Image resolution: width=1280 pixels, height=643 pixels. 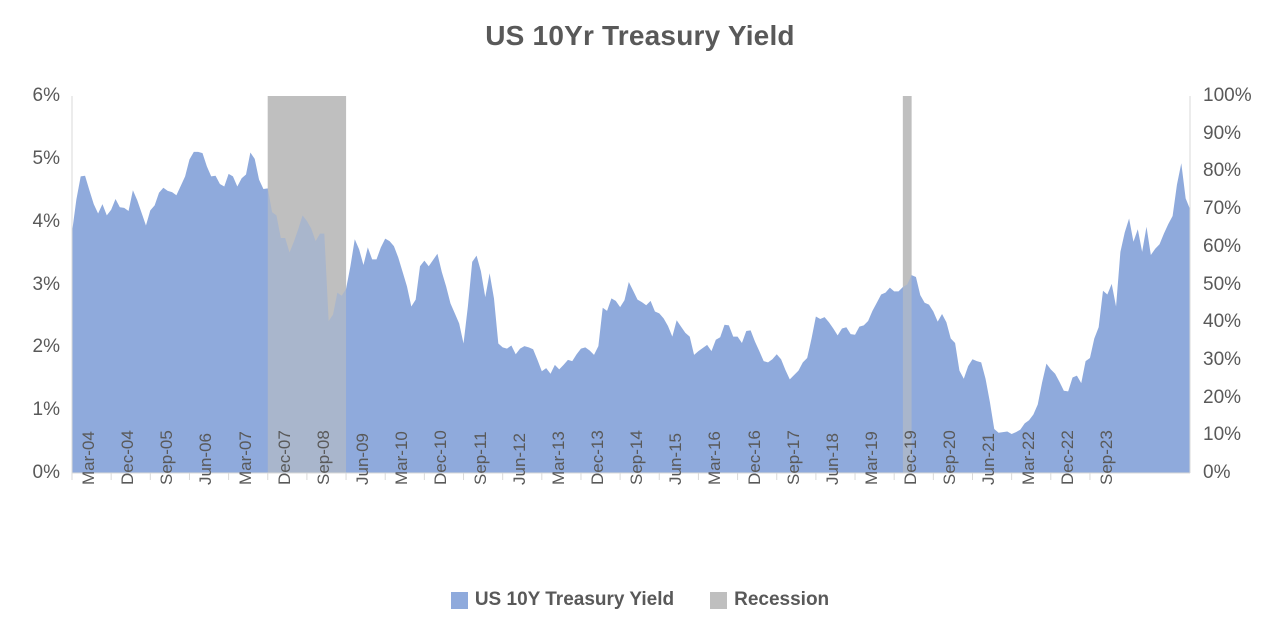 What do you see at coordinates (46, 472) in the screenshot?
I see `y-axis-left-tick-label: 0%` at bounding box center [46, 472].